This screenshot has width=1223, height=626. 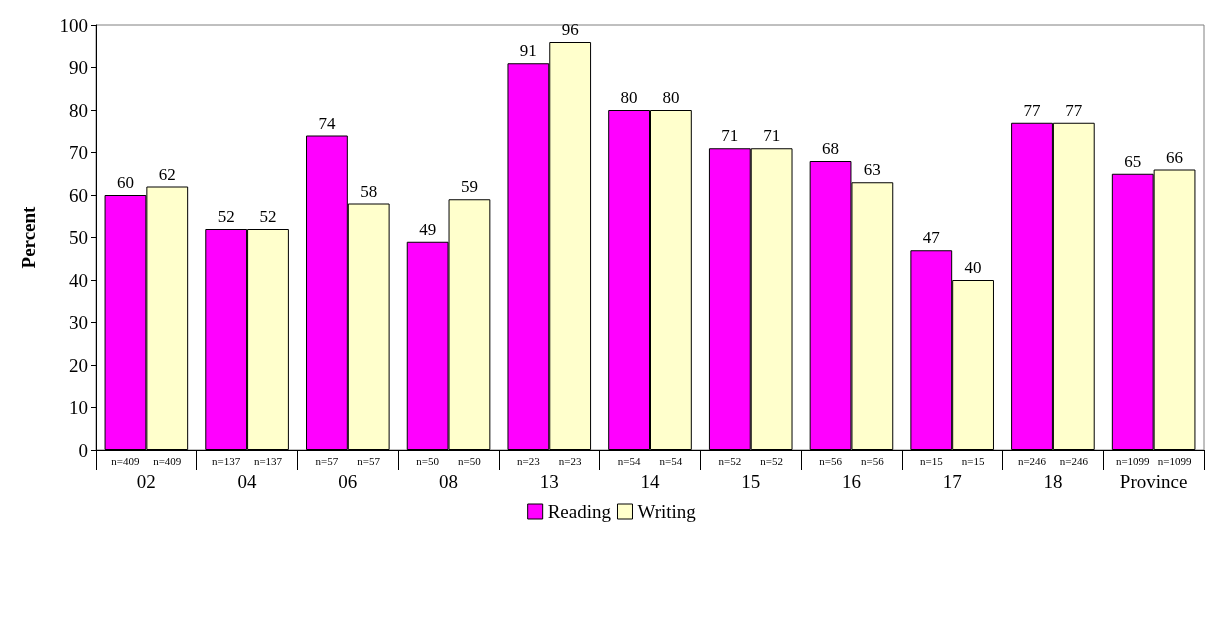 What do you see at coordinates (528, 51) in the screenshot?
I see `data-label: 91` at bounding box center [528, 51].